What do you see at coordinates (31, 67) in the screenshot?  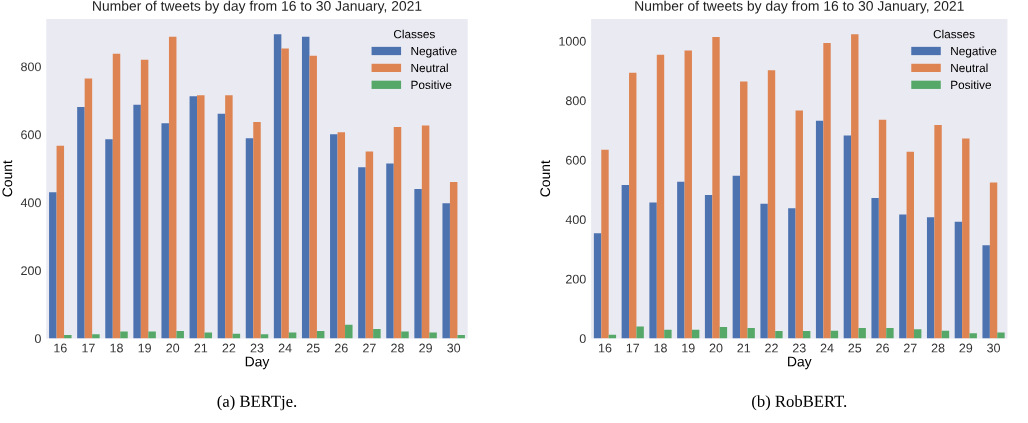 I see `y-tick-label: 800` at bounding box center [31, 67].